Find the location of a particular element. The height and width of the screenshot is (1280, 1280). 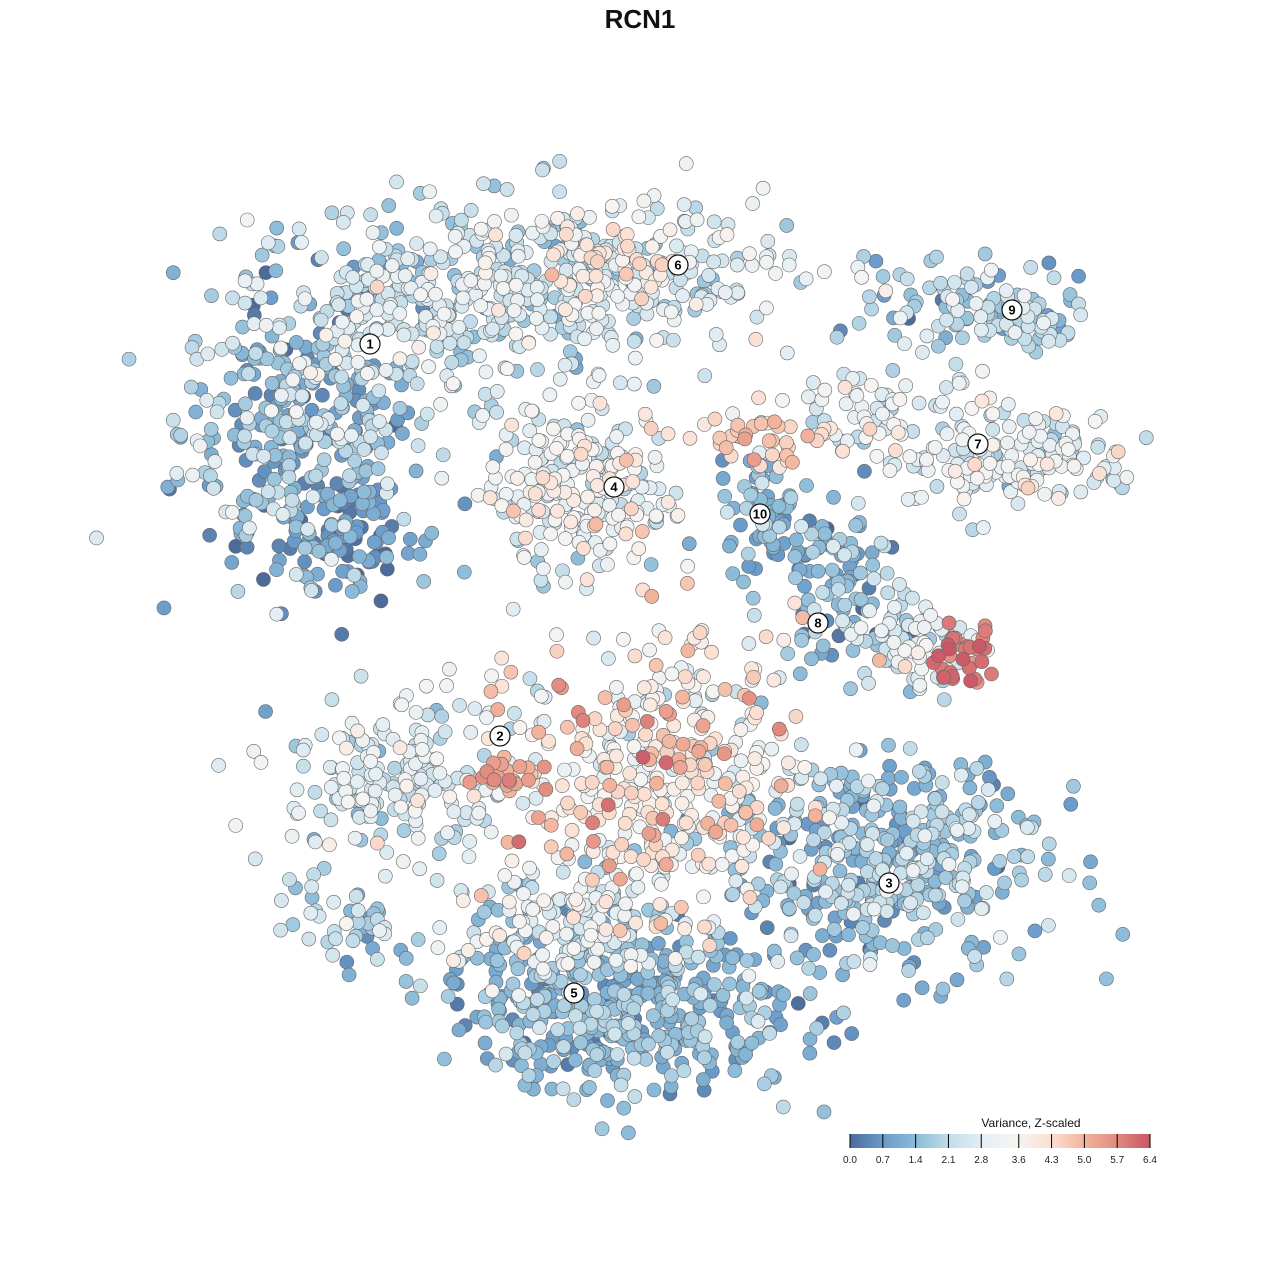

cluster-label-text: 1 is located at coordinates (369, 344).